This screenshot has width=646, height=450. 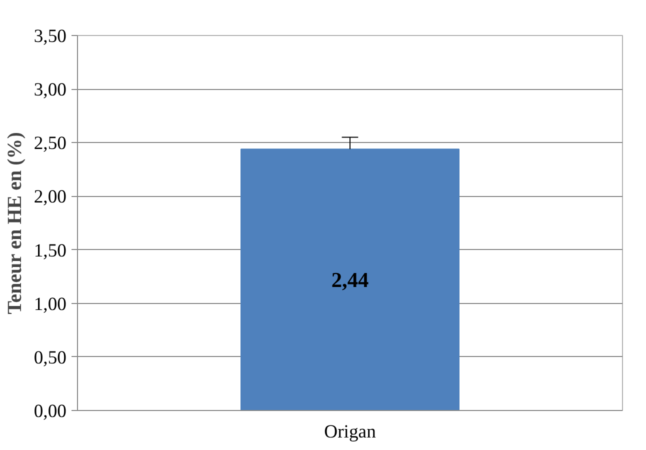 I want to click on y-tick-label: 3,50, so click(x=50, y=36).